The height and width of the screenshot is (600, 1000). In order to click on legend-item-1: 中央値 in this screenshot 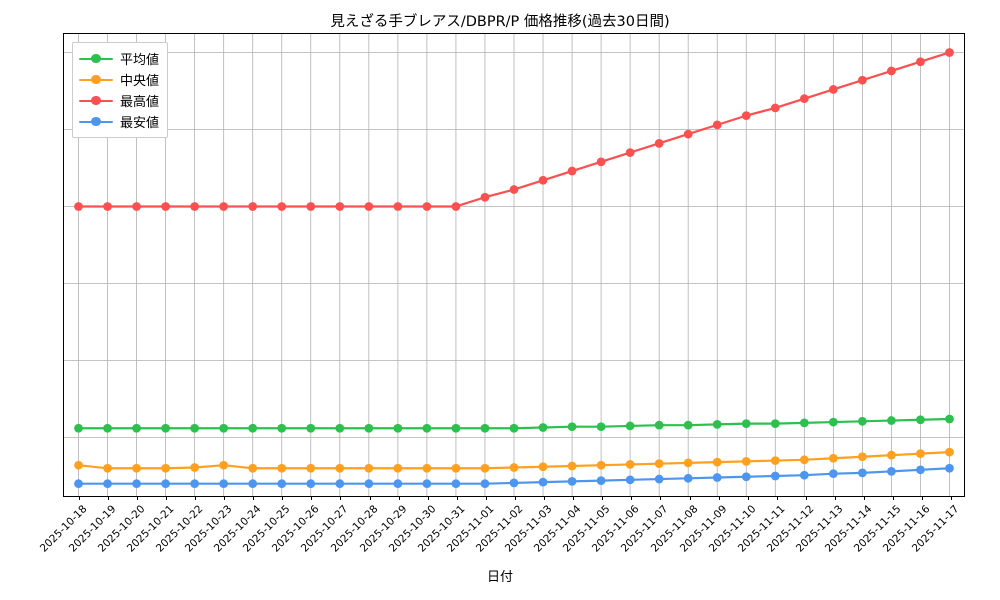, I will do `click(119, 79)`.